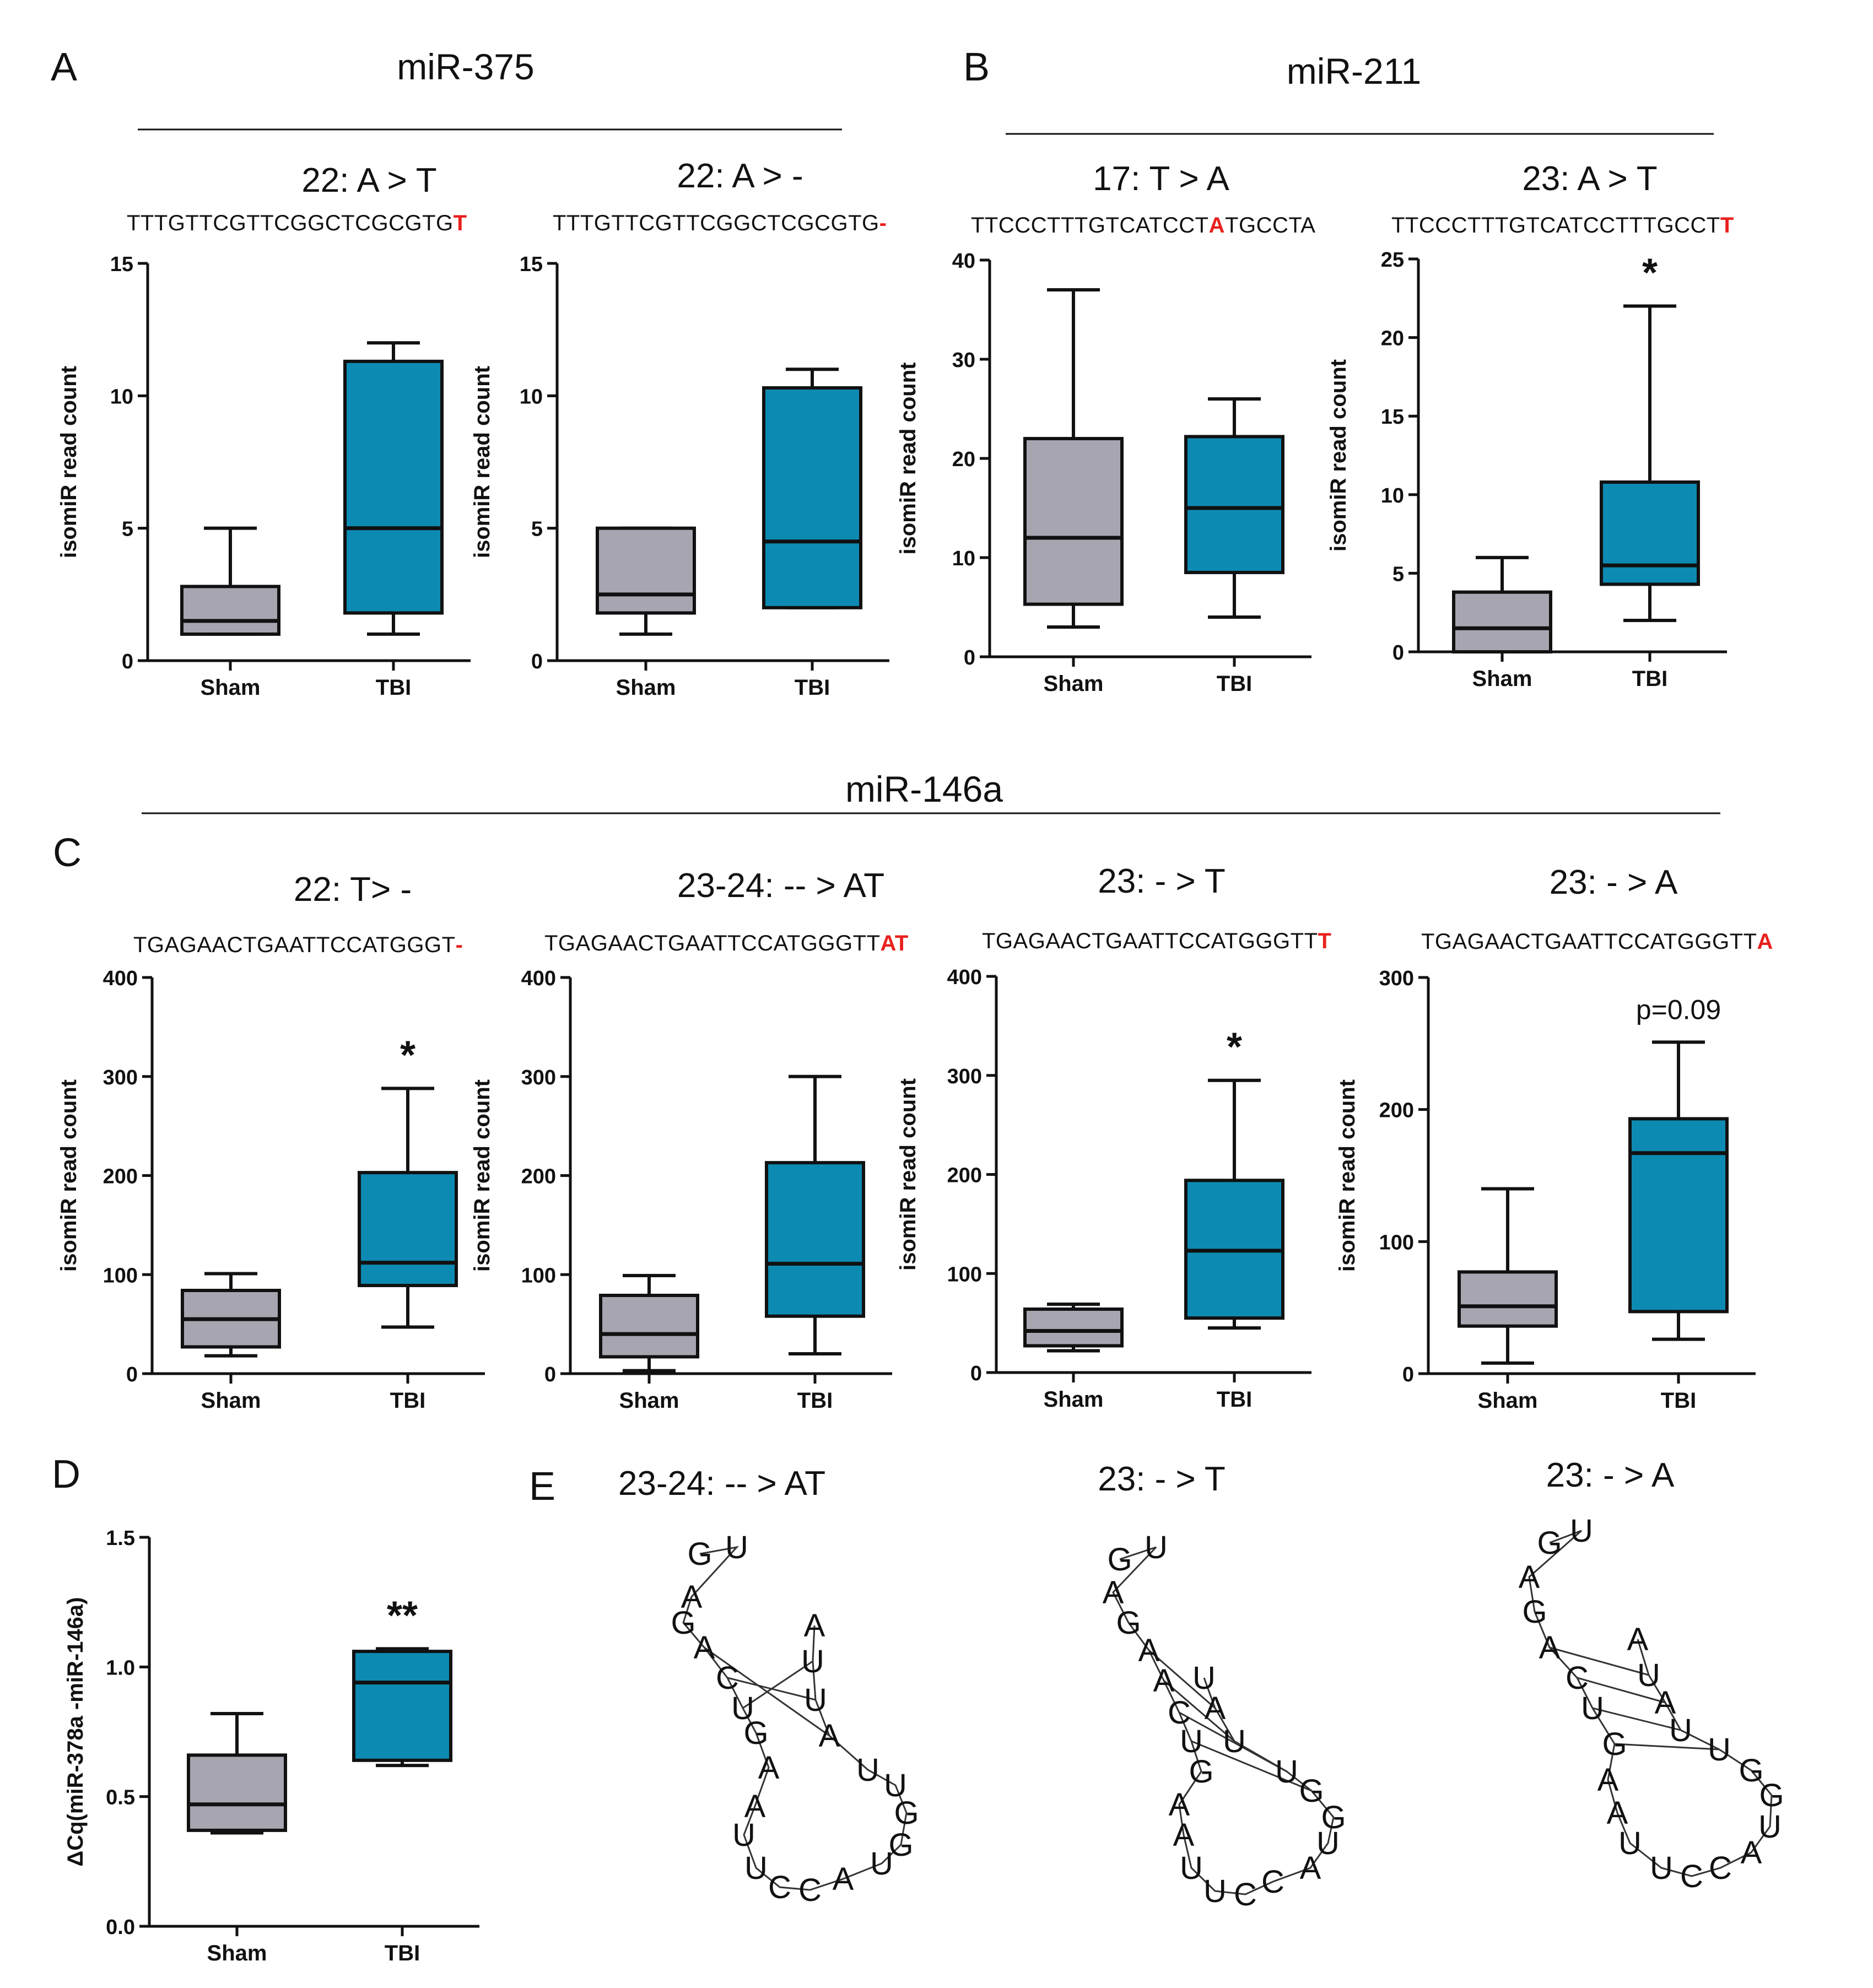  What do you see at coordinates (466, 66) in the screenshot?
I see `header-mir-375: miR-375` at bounding box center [466, 66].